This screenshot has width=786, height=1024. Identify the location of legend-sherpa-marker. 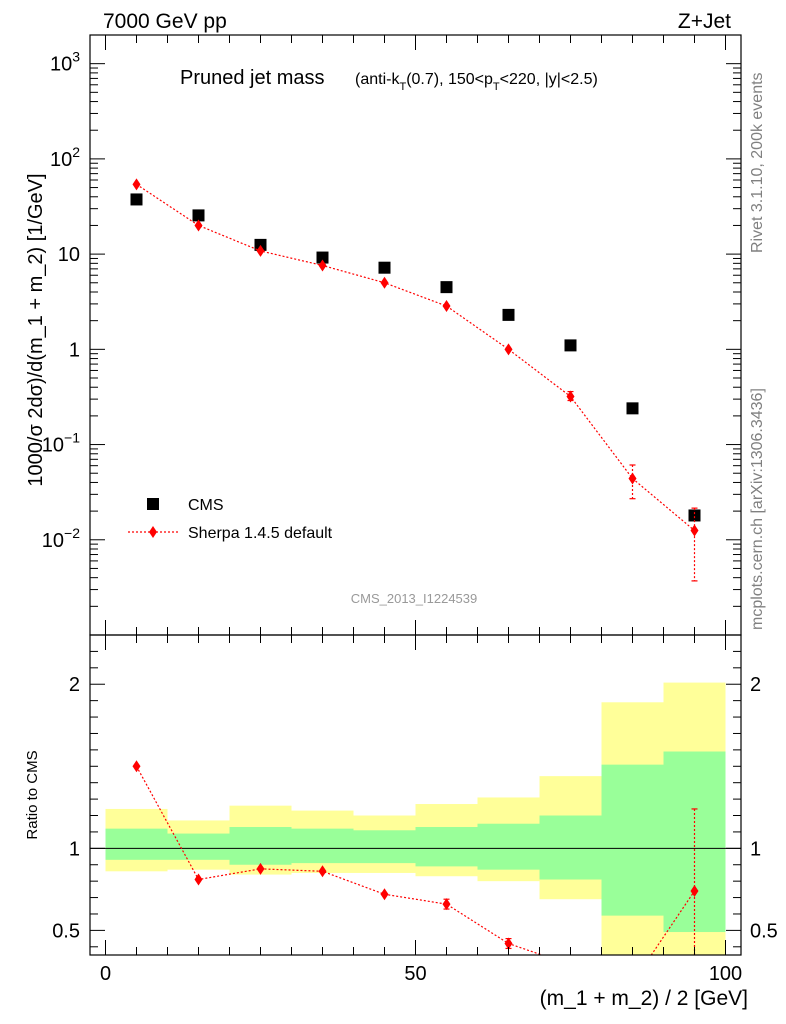
(153, 532).